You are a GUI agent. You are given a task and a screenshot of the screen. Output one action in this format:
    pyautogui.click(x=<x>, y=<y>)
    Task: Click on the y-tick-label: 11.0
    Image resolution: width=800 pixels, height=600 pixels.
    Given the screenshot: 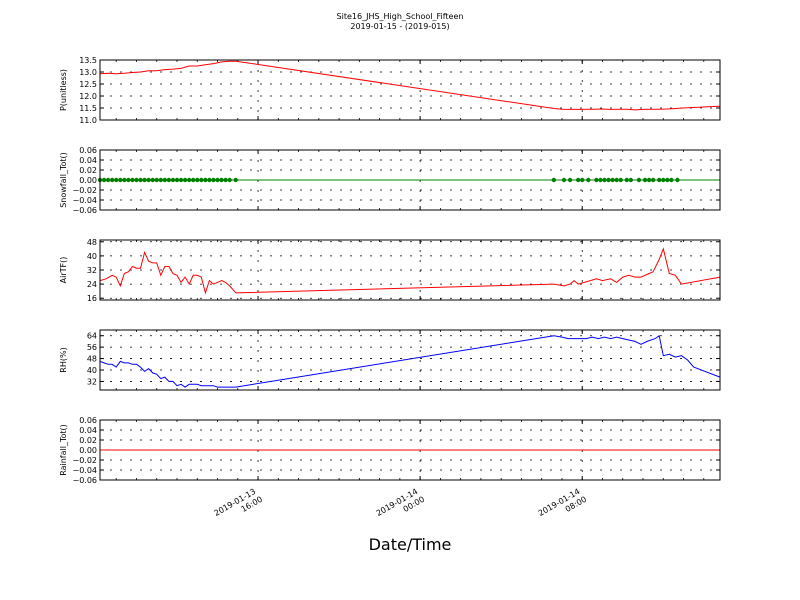 What is the action you would take?
    pyautogui.click(x=88, y=120)
    